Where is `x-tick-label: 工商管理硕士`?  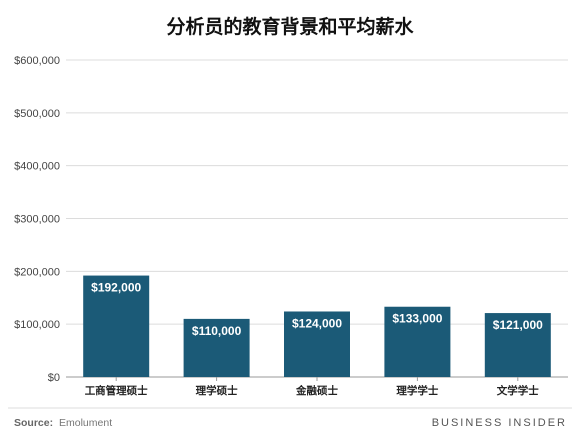
x-tick-label: 工商管理硕士 is located at coordinates (116, 390).